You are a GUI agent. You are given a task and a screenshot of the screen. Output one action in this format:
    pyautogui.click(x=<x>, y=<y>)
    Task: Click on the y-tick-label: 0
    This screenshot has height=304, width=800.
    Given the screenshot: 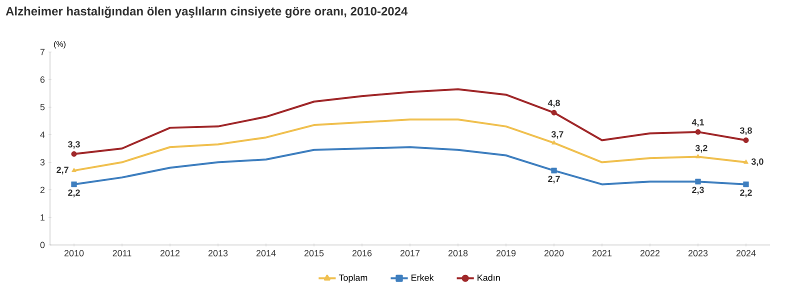 What is the action you would take?
    pyautogui.click(x=42, y=245)
    